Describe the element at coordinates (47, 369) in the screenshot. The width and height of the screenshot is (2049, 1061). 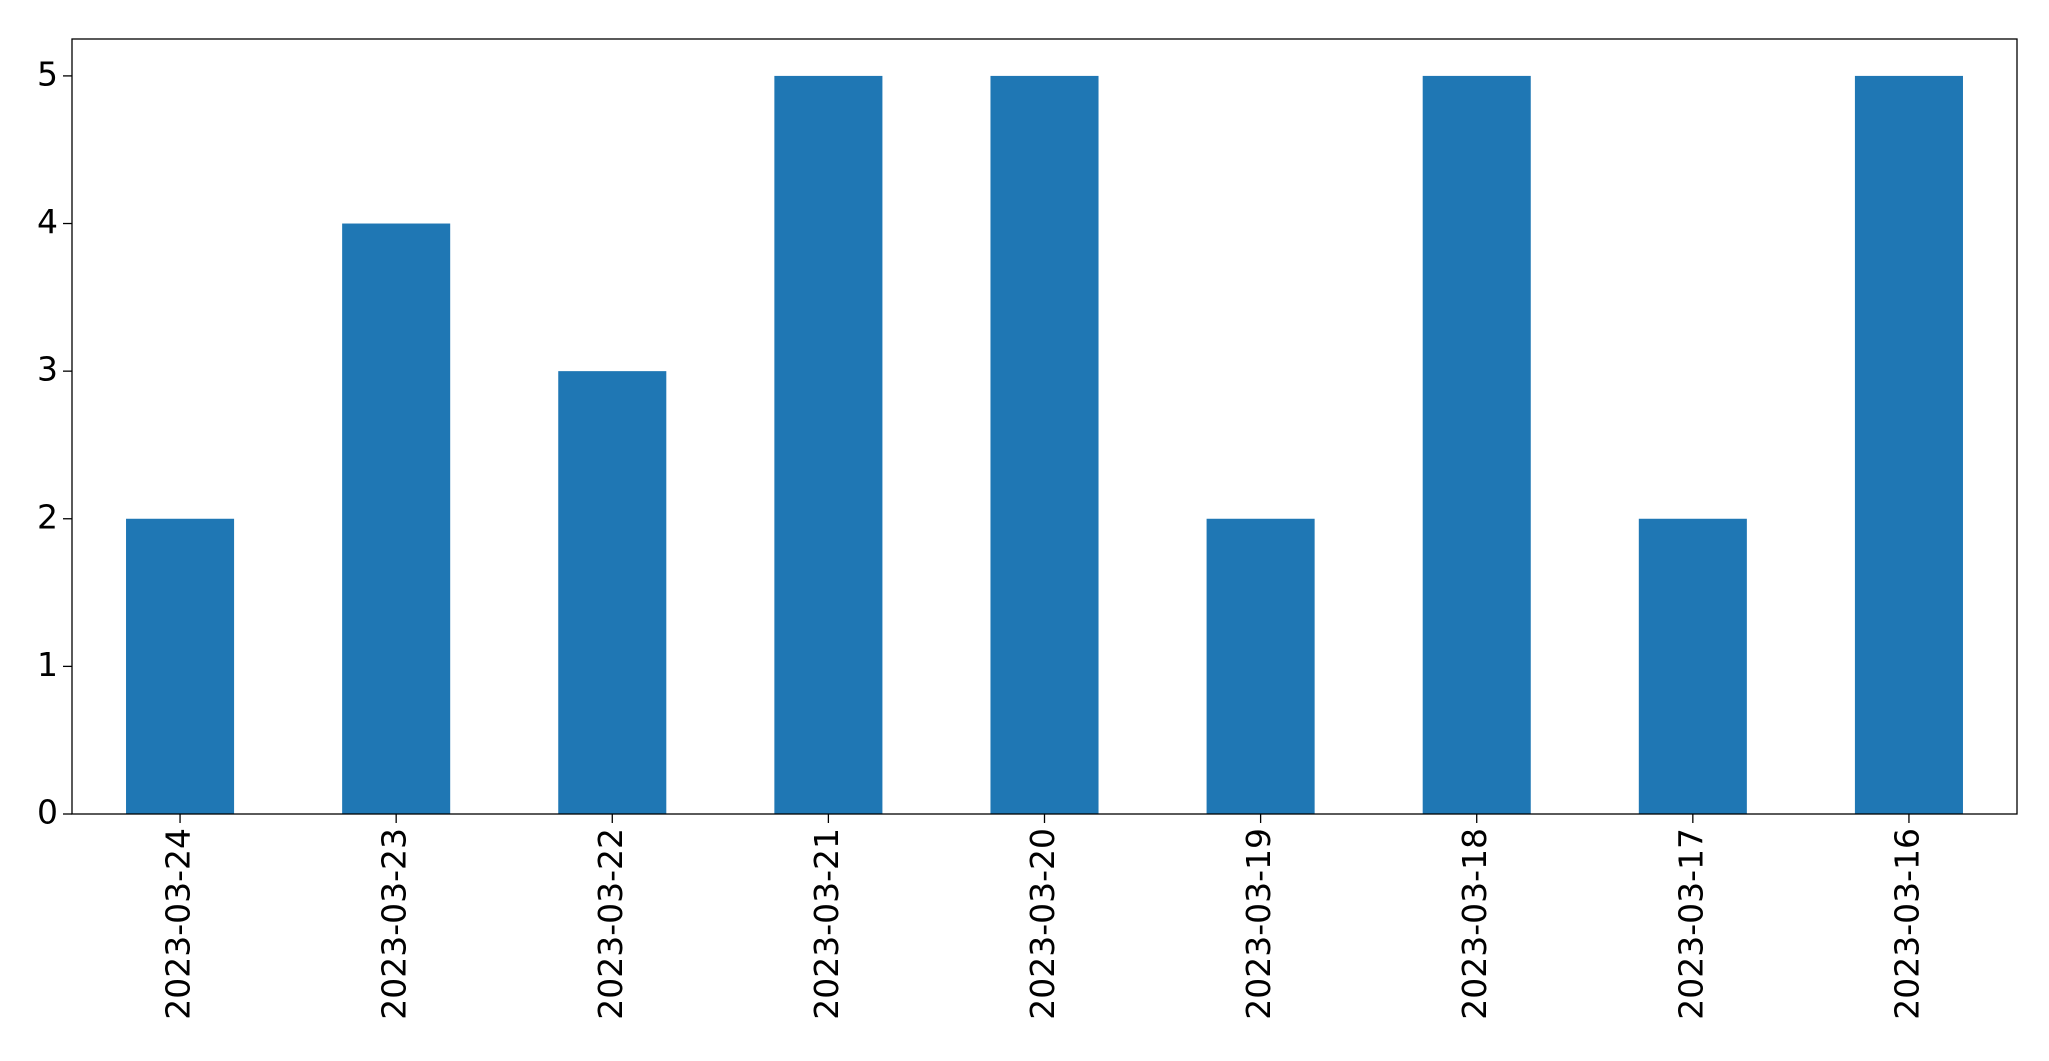
I see `y-tick-label: 3` at that location.